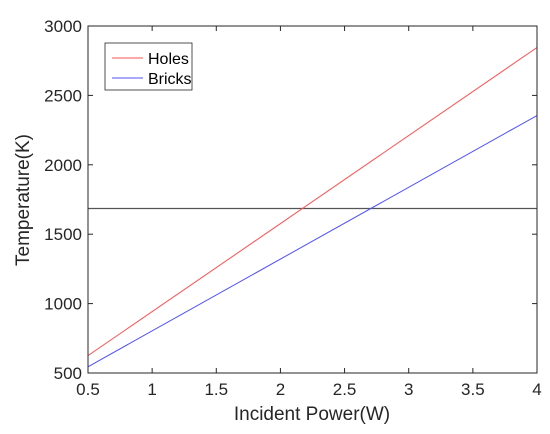  I want to click on x-tick-label: 0.5, so click(88, 389).